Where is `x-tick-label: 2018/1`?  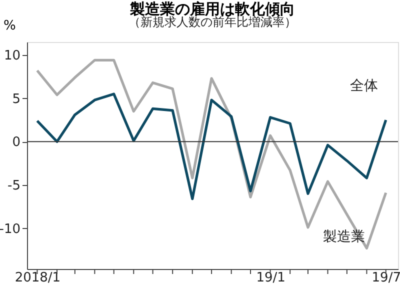 x-tick-label: 2018/1 is located at coordinates (37, 278).